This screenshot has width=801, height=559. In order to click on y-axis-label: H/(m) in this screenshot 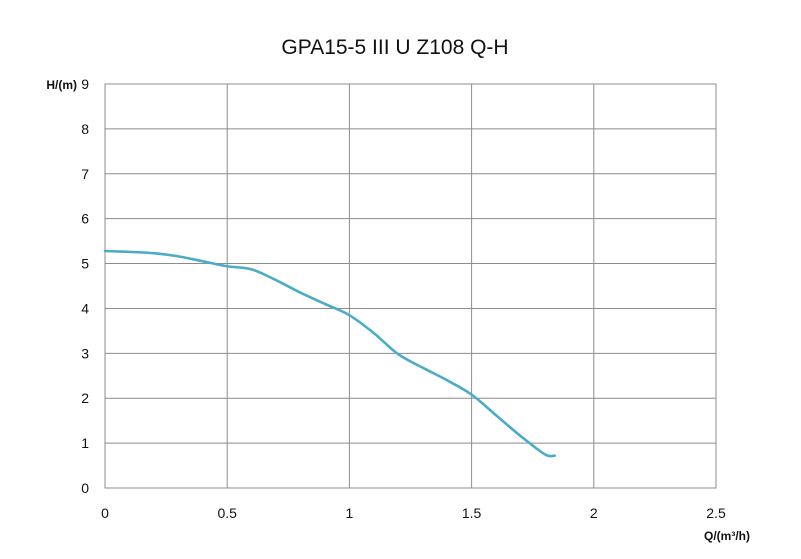, I will do `click(61, 85)`.